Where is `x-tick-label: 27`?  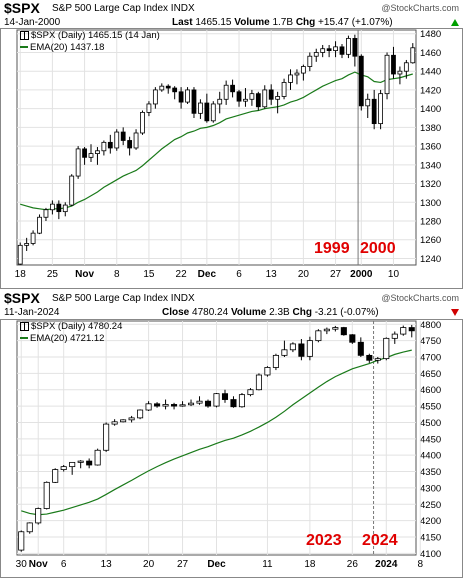 x-tick-label: 27 is located at coordinates (183, 564).